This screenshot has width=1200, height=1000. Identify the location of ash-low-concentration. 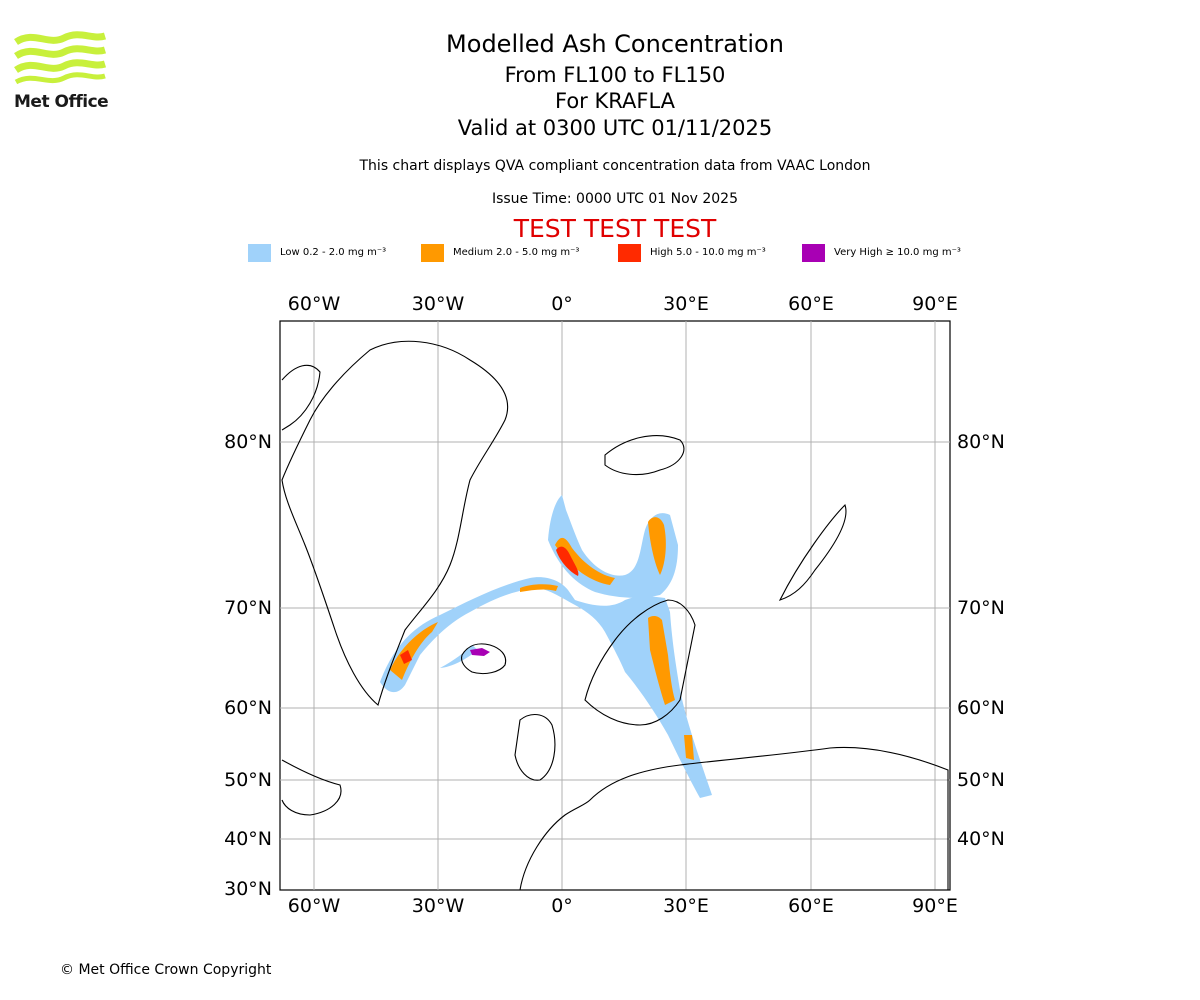
(546, 646).